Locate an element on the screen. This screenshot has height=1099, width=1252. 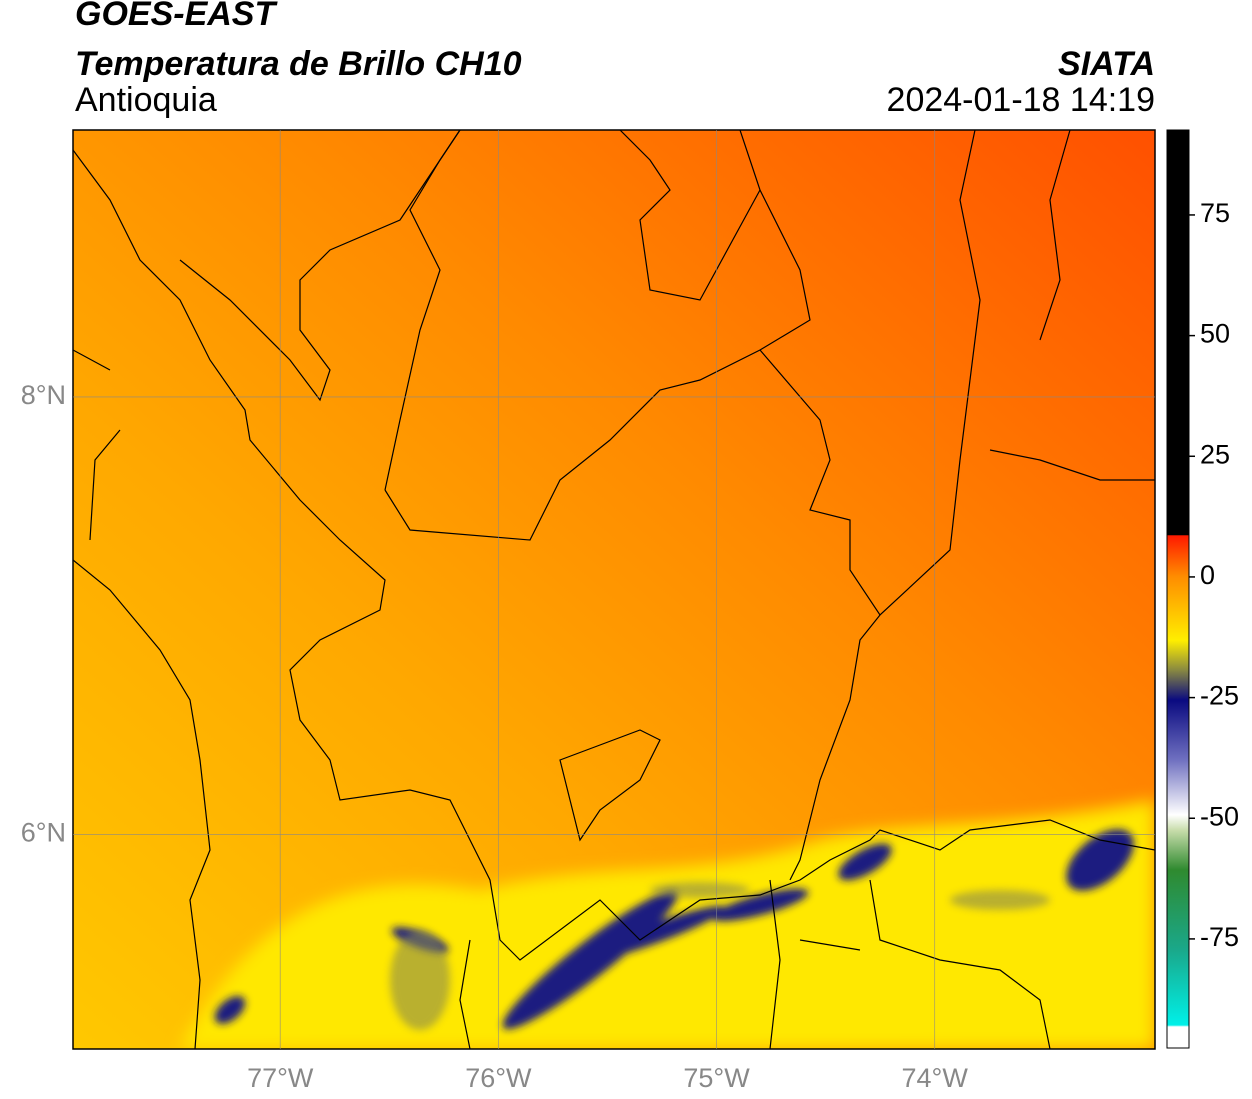
colorbar-tick-label: -75 is located at coordinates (1219, 937).